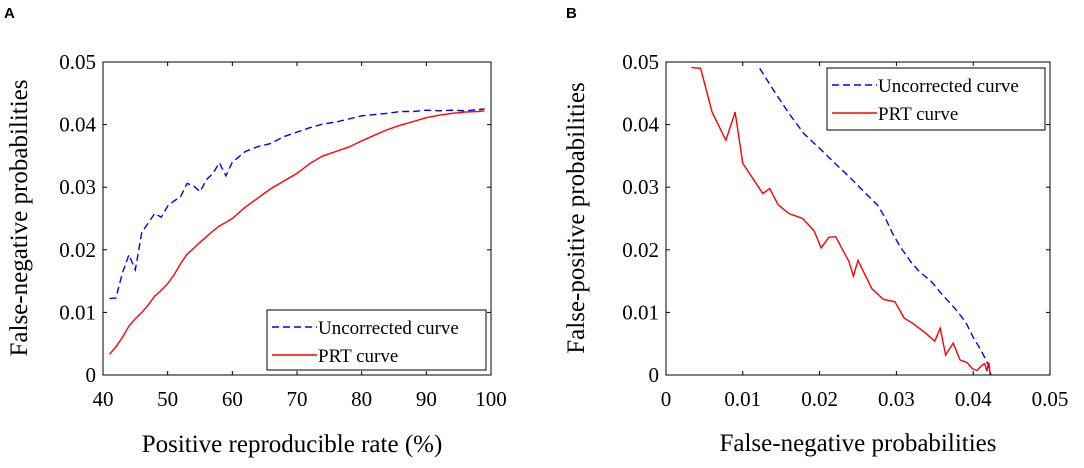 The width and height of the screenshot is (1084, 468). What do you see at coordinates (896, 399) in the screenshot?
I see `x-tick-label: 0.03` at bounding box center [896, 399].